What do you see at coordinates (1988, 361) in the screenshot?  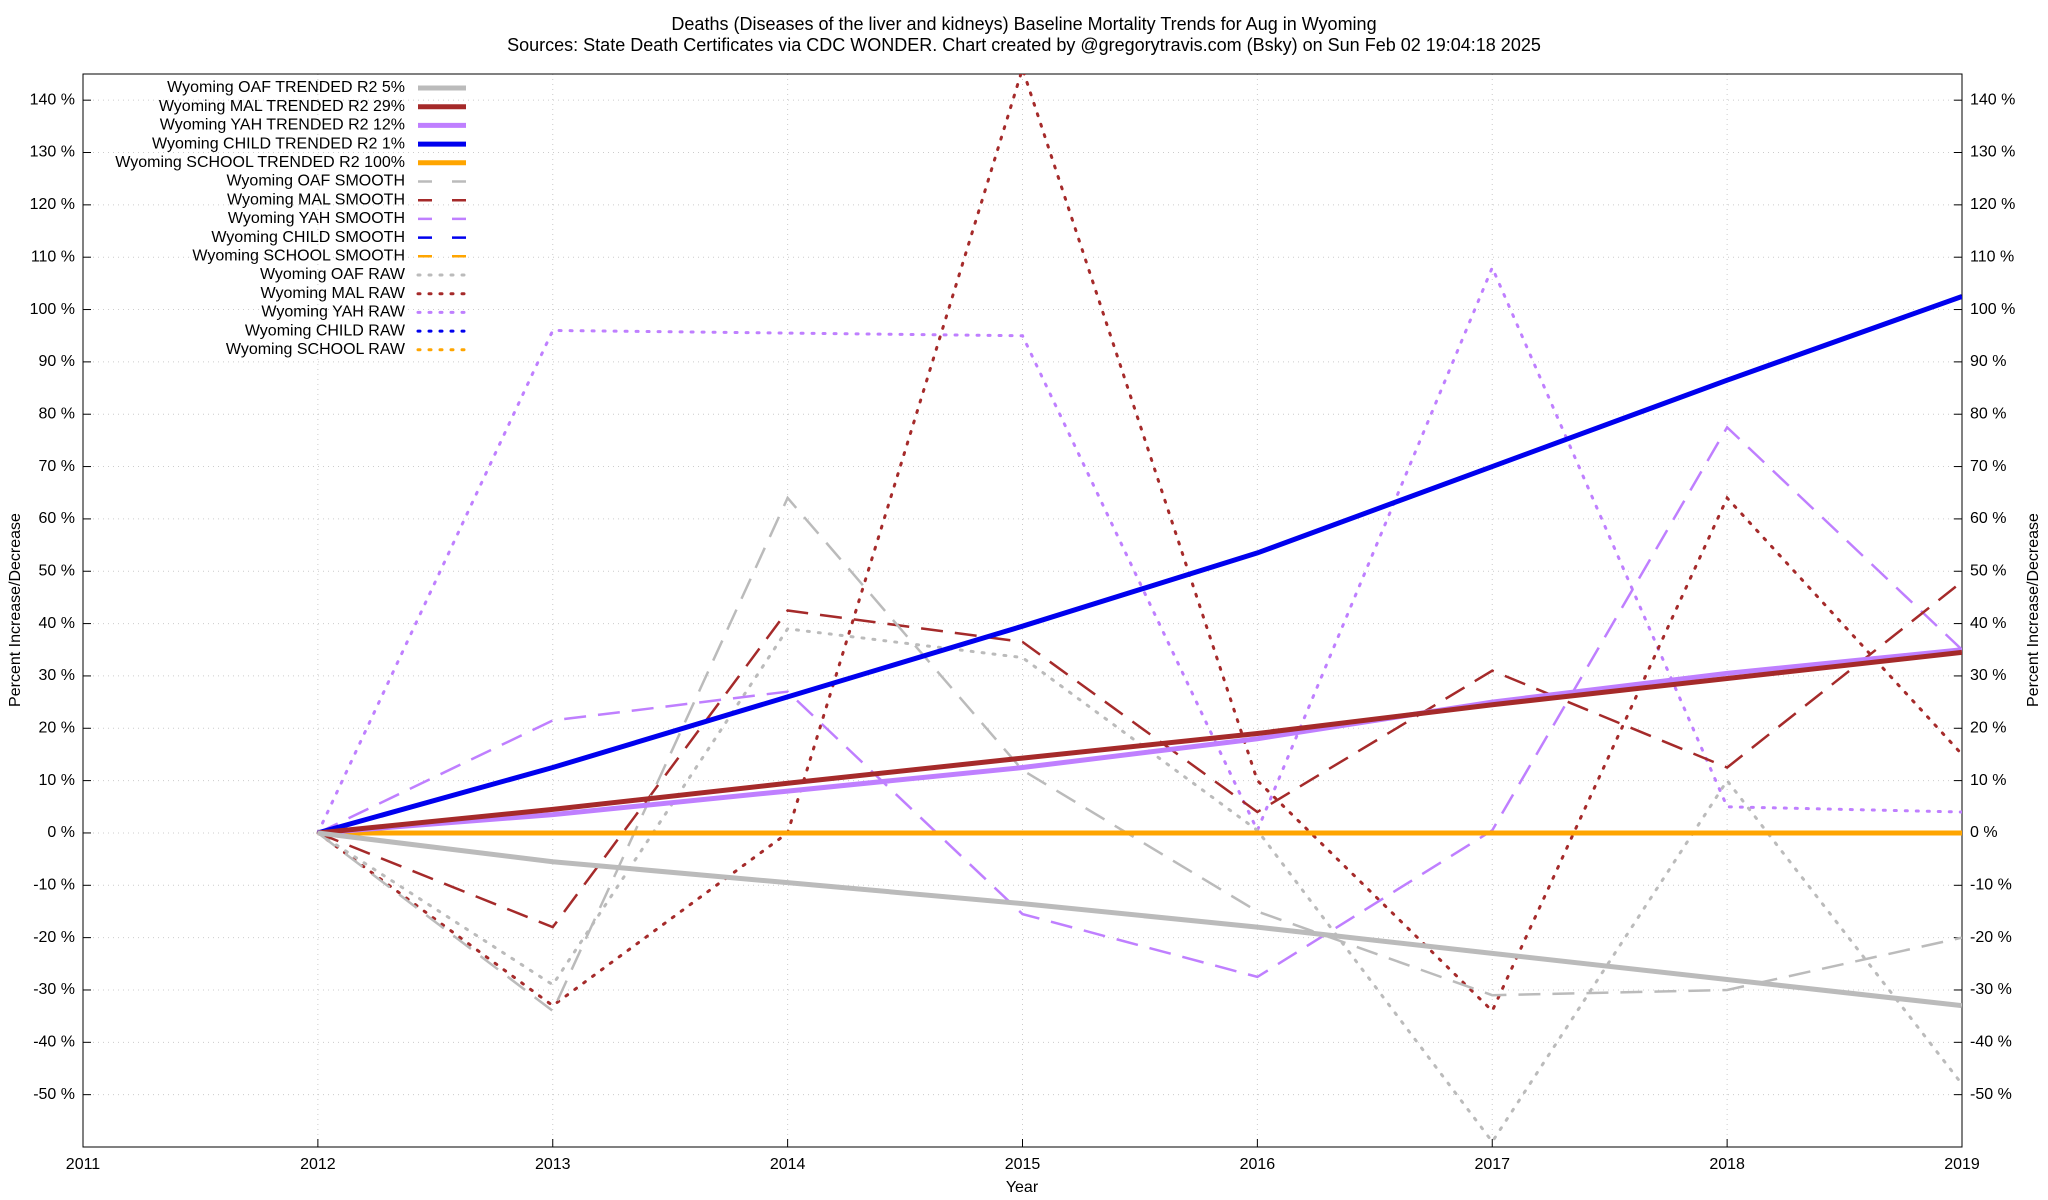 I see `y2-tick-label: 90 %` at bounding box center [1988, 361].